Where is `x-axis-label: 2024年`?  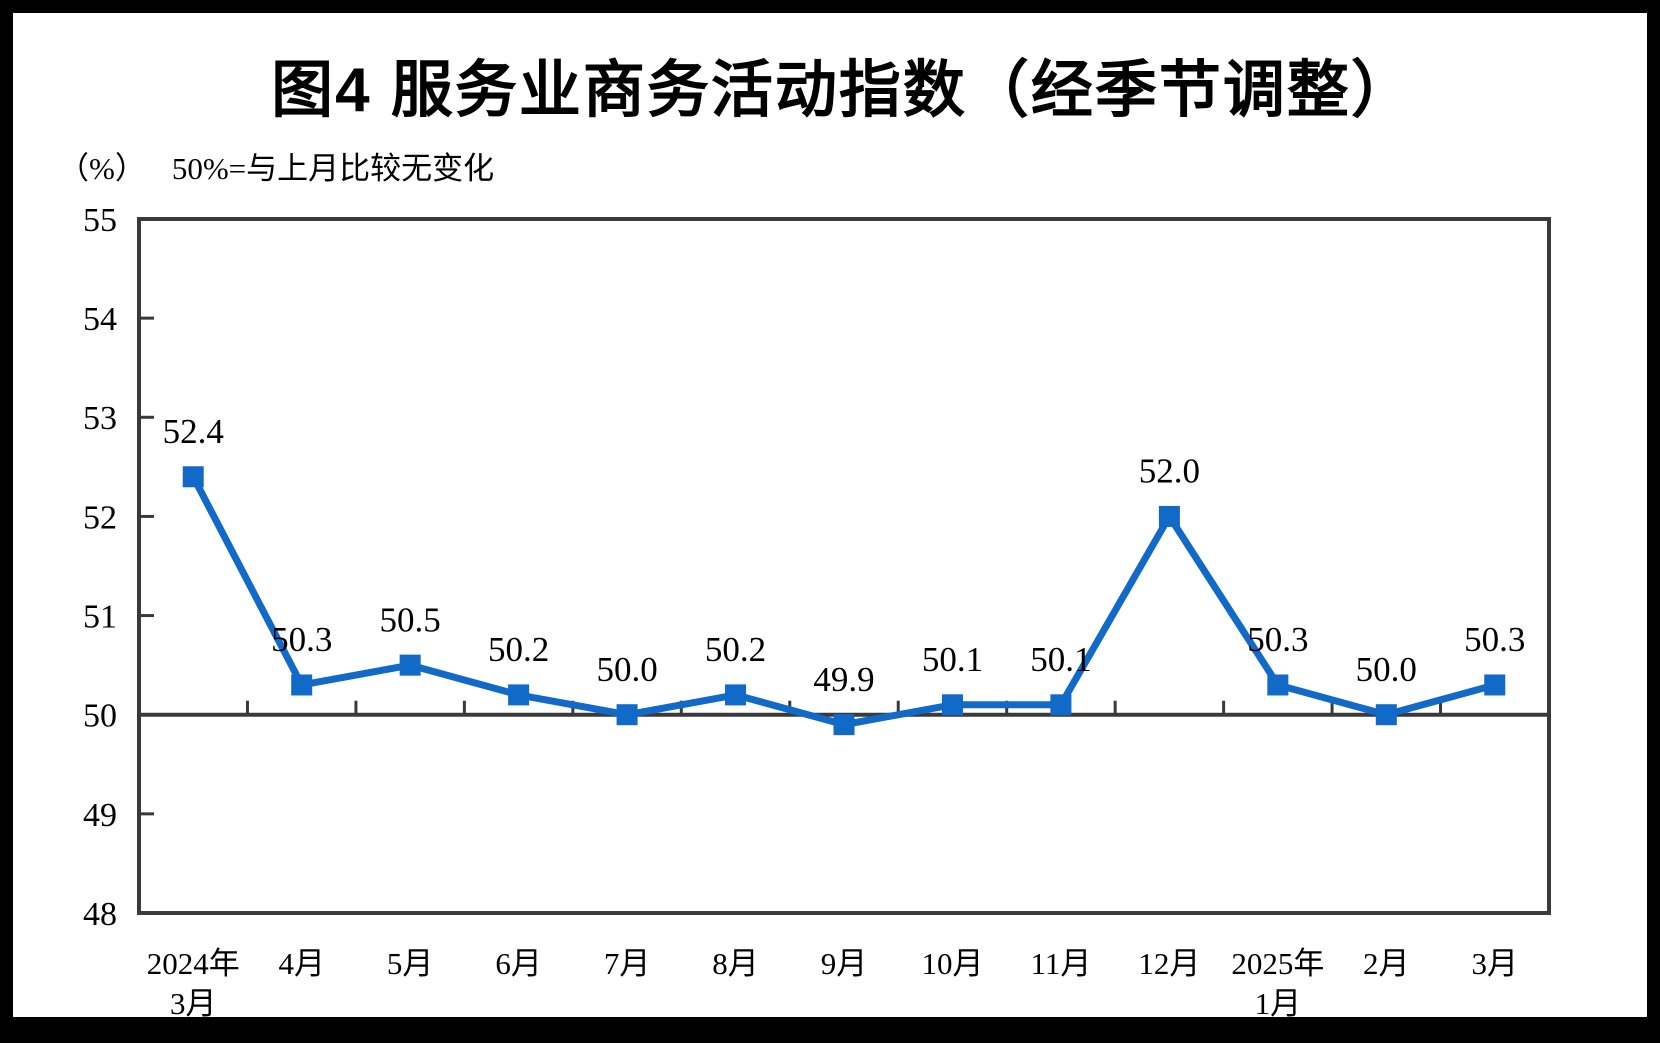 x-axis-label: 2024年 is located at coordinates (193, 963).